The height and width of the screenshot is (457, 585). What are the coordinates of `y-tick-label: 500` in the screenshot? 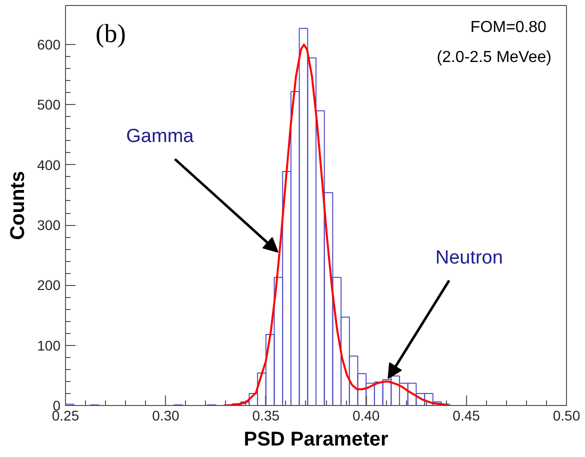 It's located at (49, 104).